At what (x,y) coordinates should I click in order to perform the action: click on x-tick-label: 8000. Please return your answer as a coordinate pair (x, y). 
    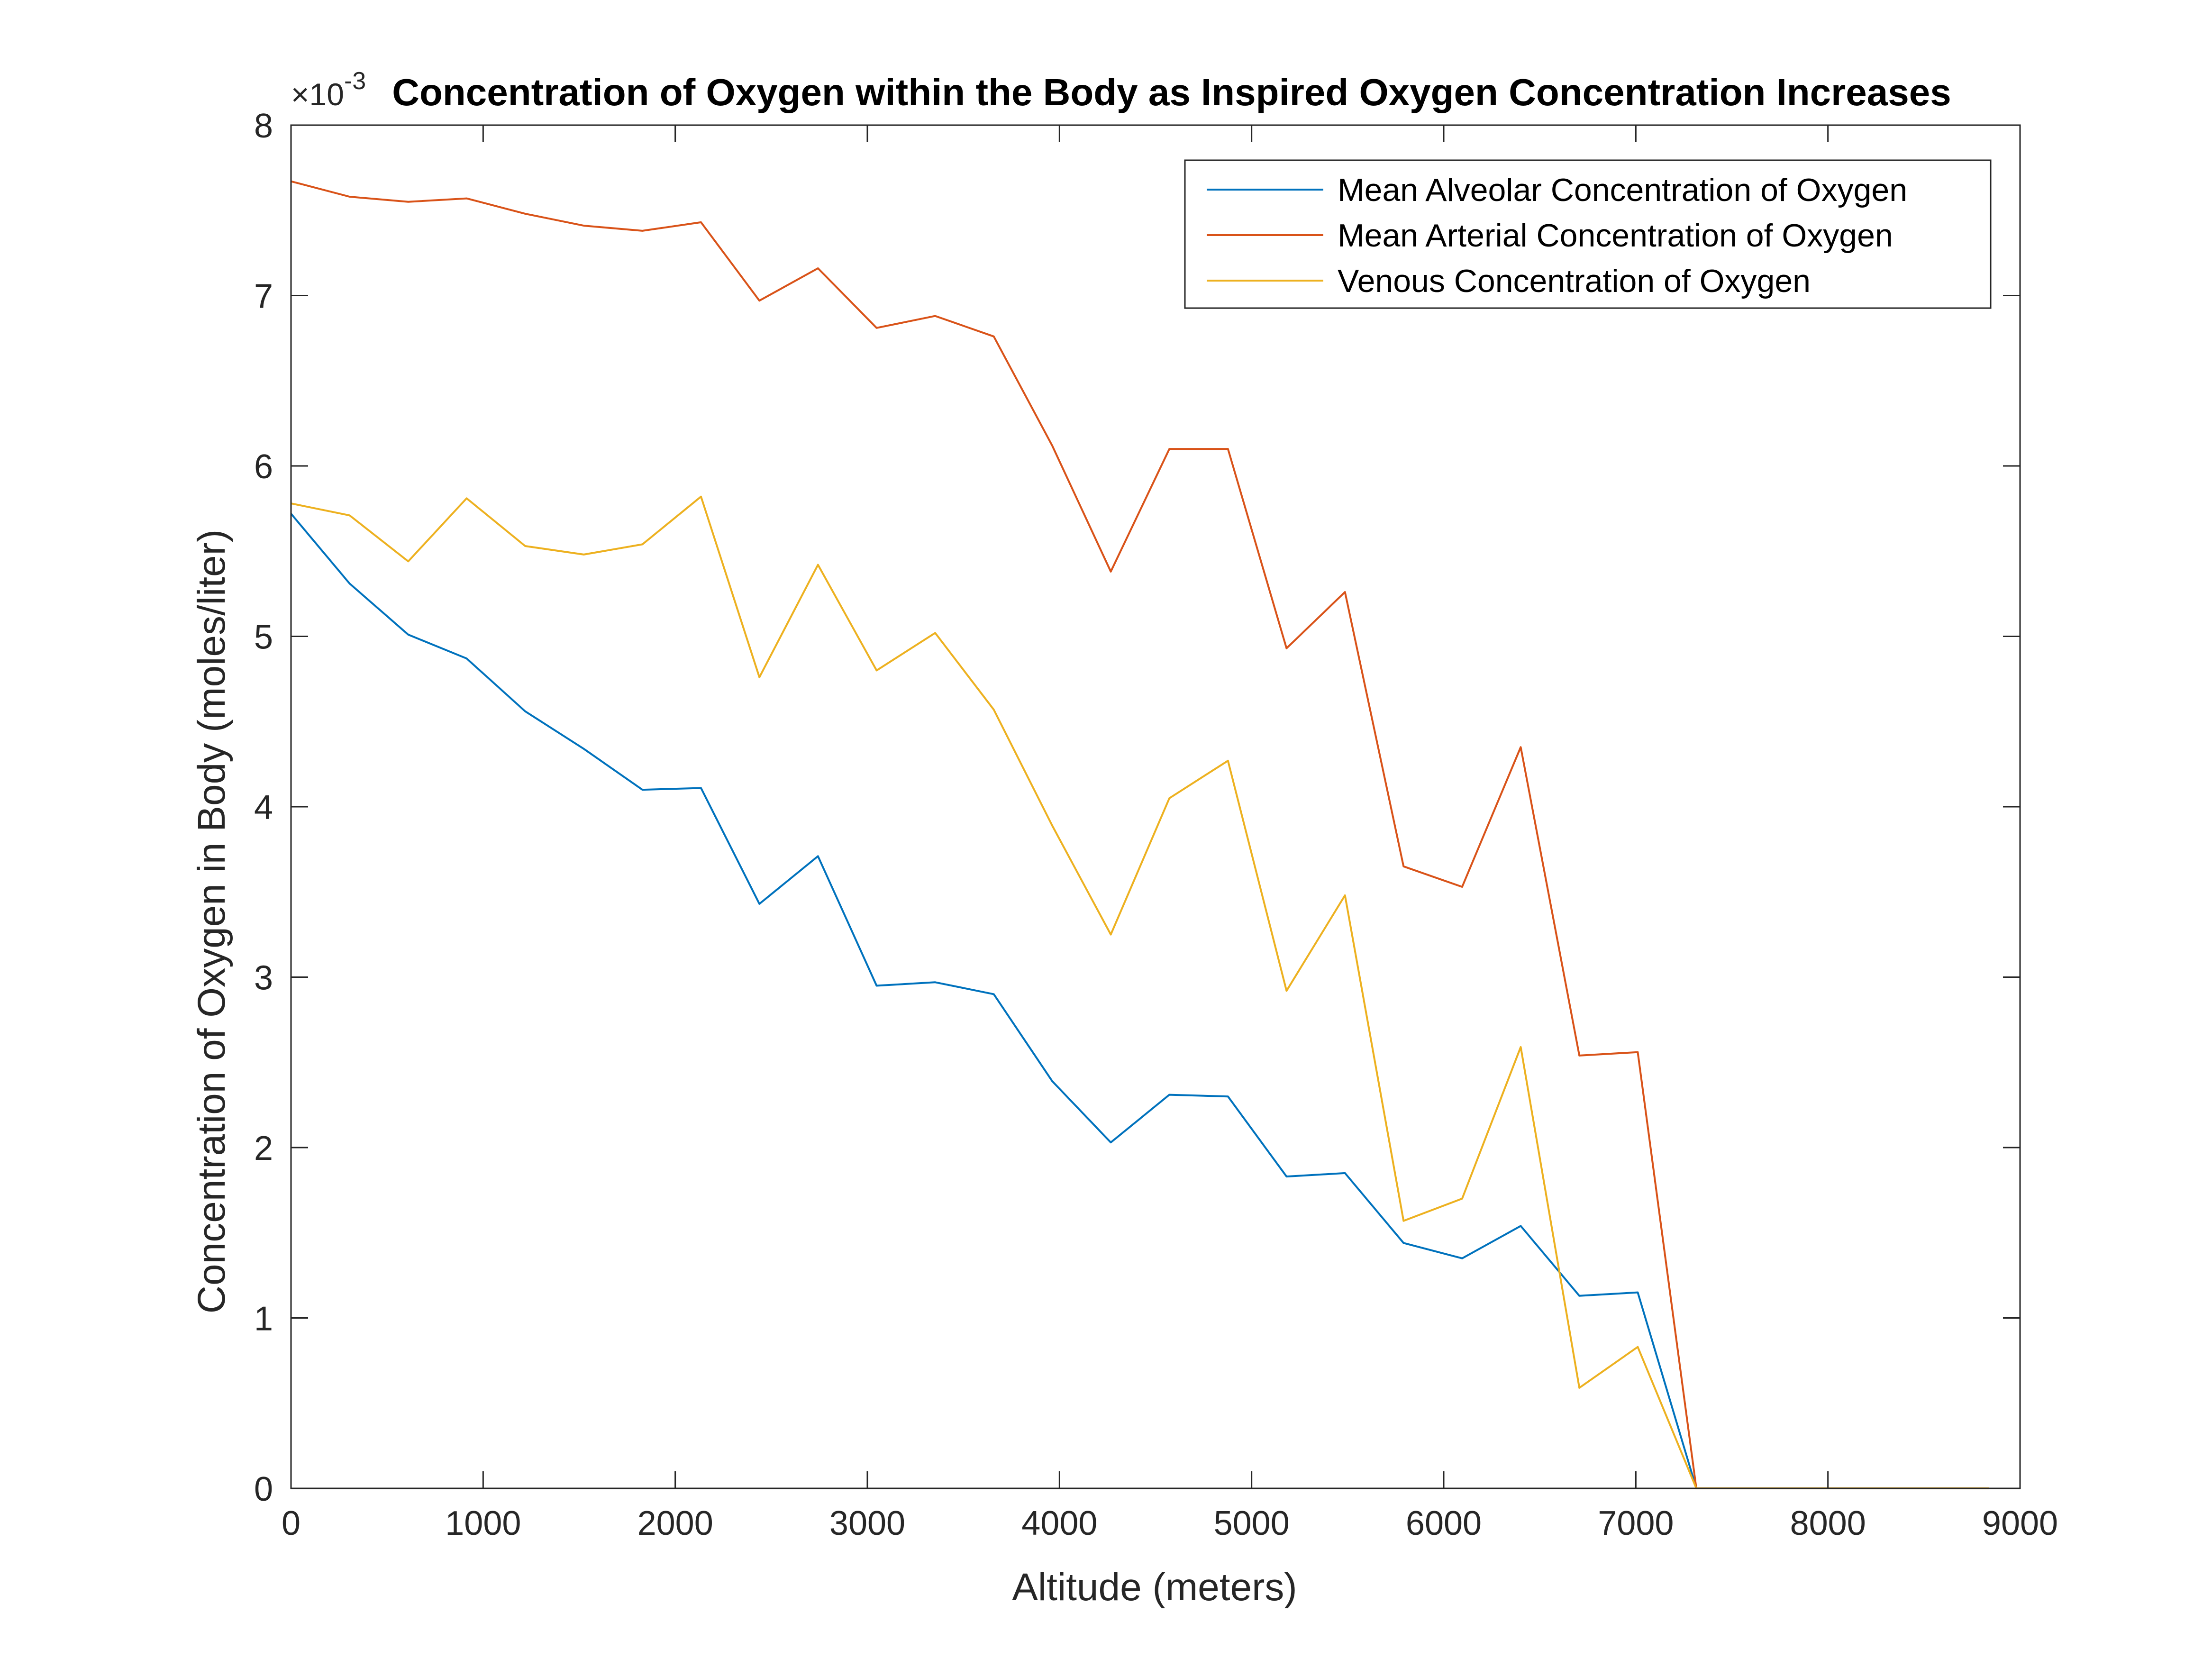
    Looking at the image, I should click on (1828, 1523).